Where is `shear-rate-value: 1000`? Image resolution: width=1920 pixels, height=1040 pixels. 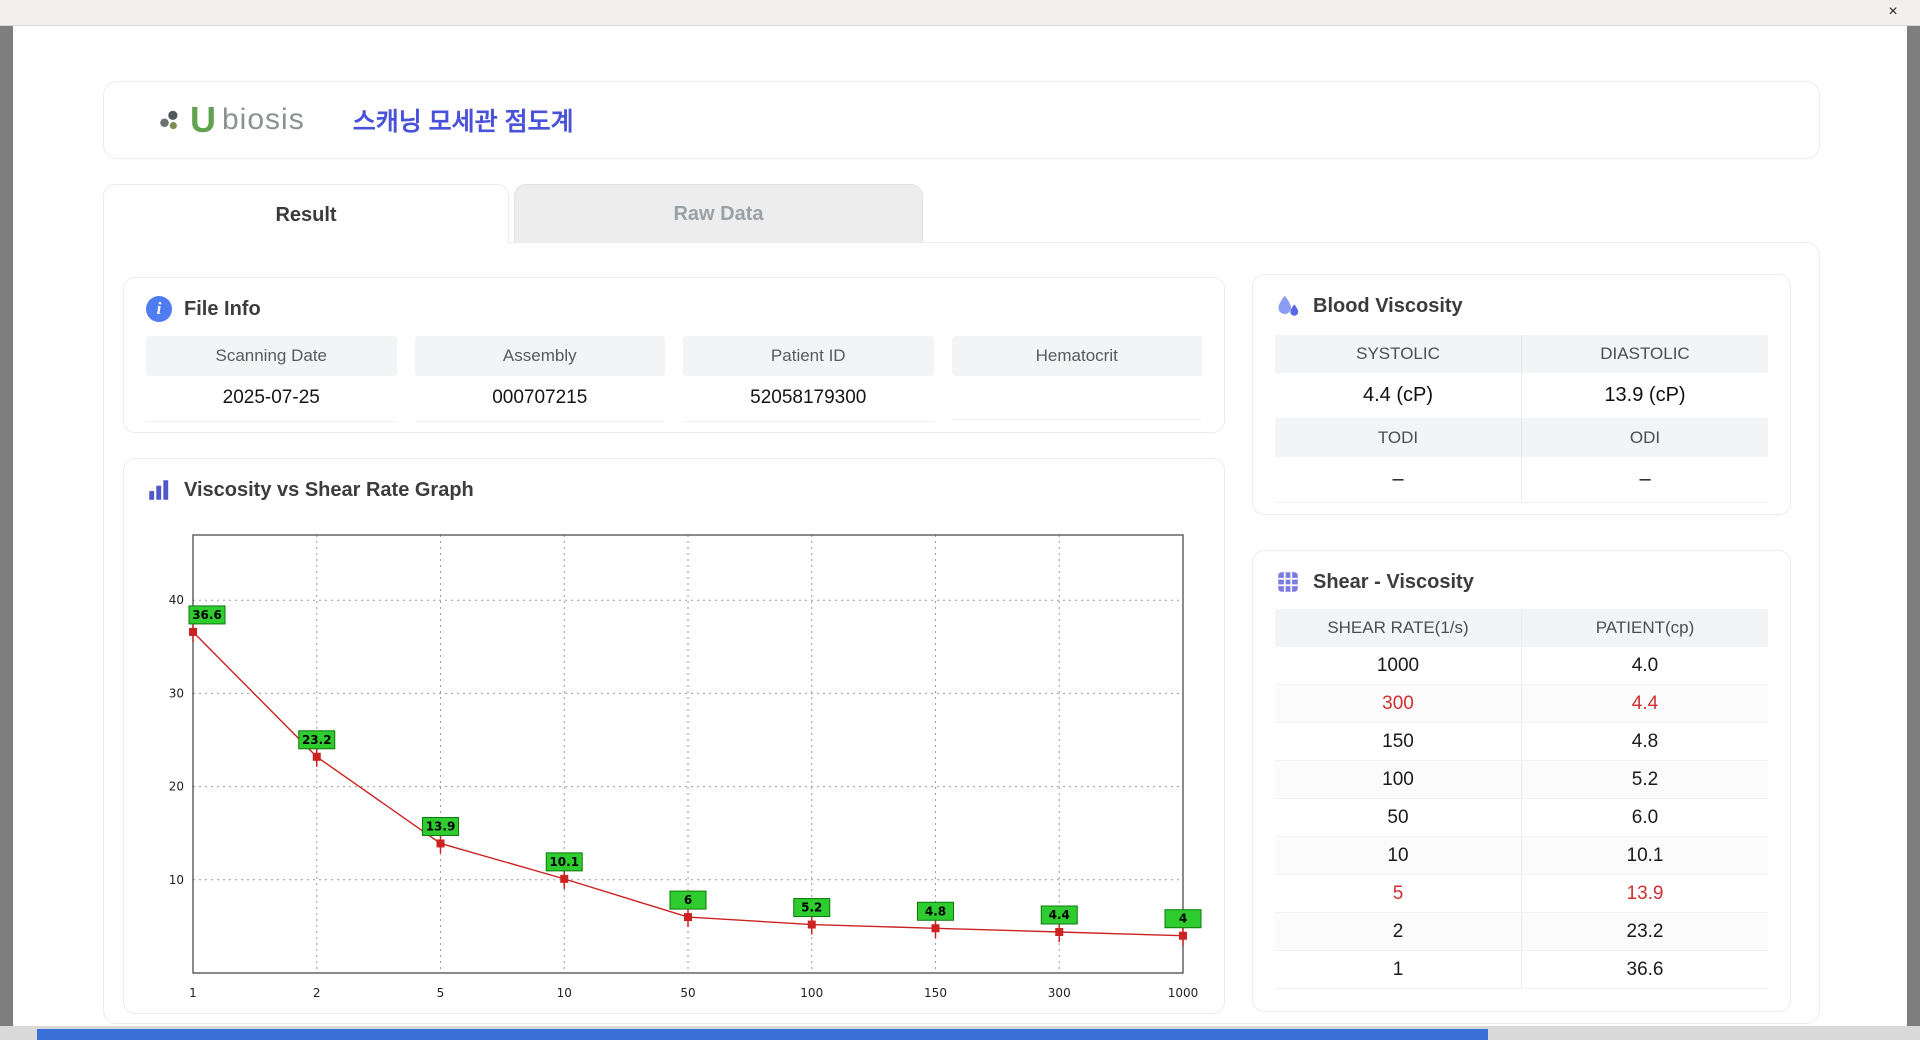 shear-rate-value: 1000 is located at coordinates (1398, 665).